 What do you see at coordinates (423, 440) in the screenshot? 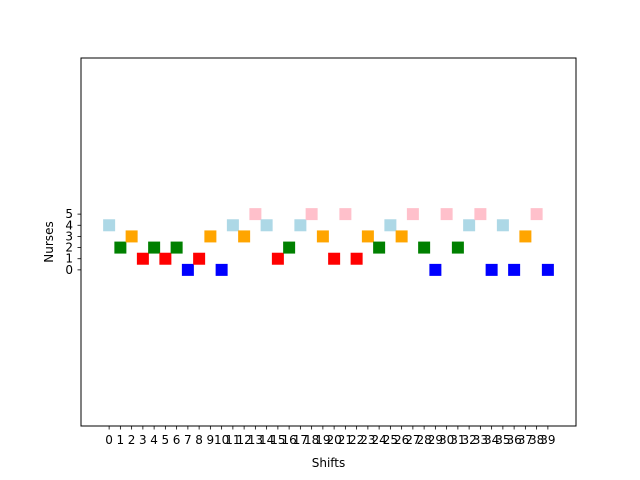
I see `x-tick-label: 28` at bounding box center [423, 440].